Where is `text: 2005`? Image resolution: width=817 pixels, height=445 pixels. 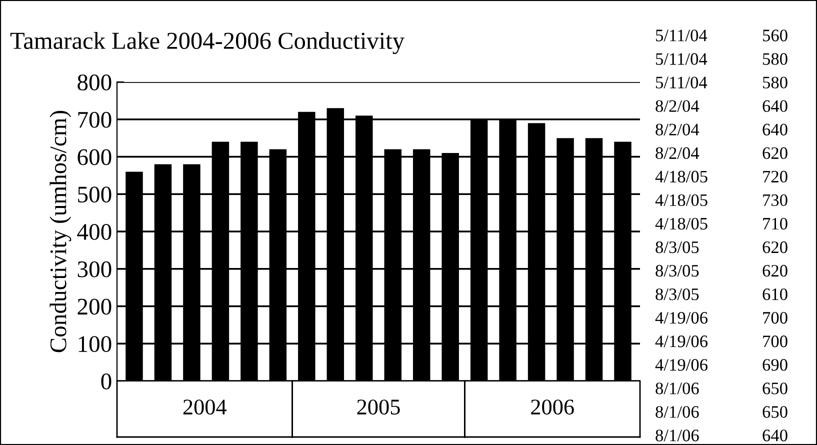 text: 2005 is located at coordinates (378, 407).